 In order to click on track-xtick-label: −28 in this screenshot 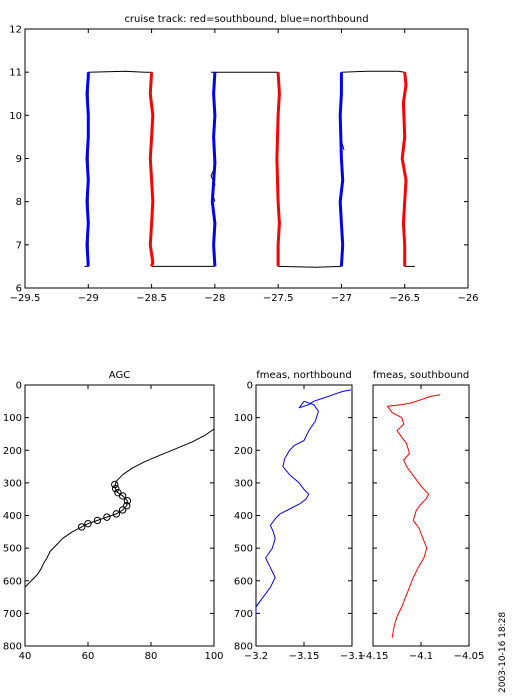, I will do `click(214, 298)`.